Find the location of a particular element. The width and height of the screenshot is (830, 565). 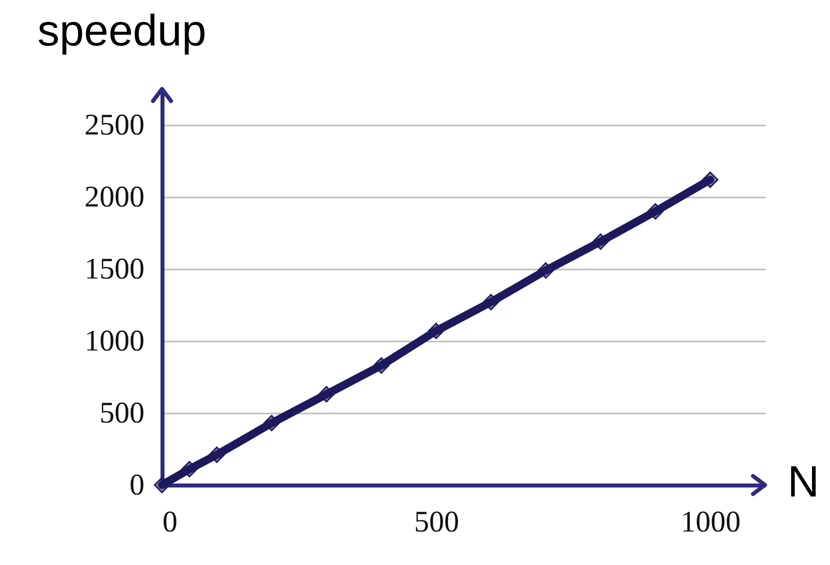

y-tick-label: 2500 is located at coordinates (114, 125).